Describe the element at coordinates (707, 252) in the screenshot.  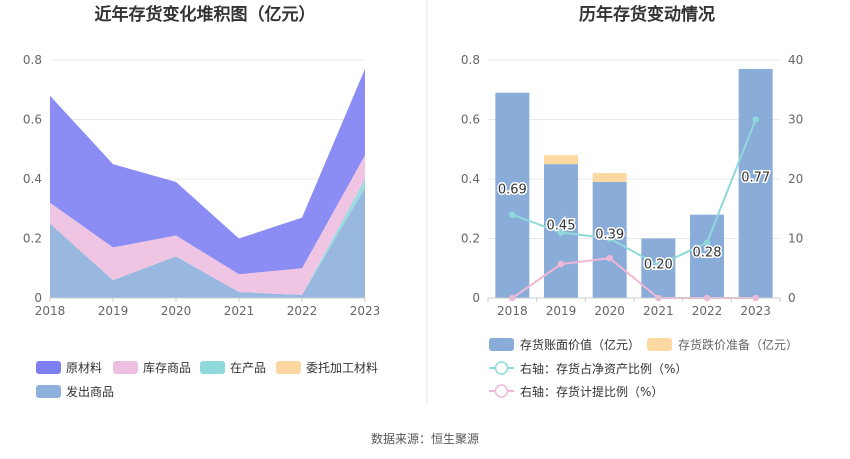
I see `bar-data-label: 0.28` at that location.